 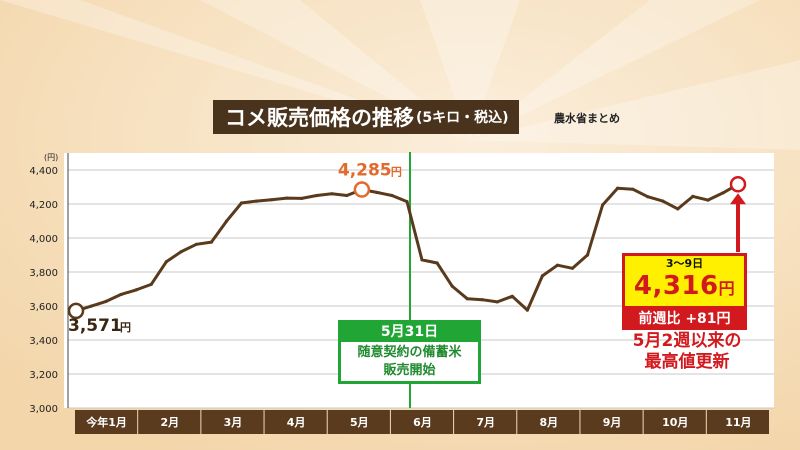 I want to click on start-marker, so click(x=76, y=311).